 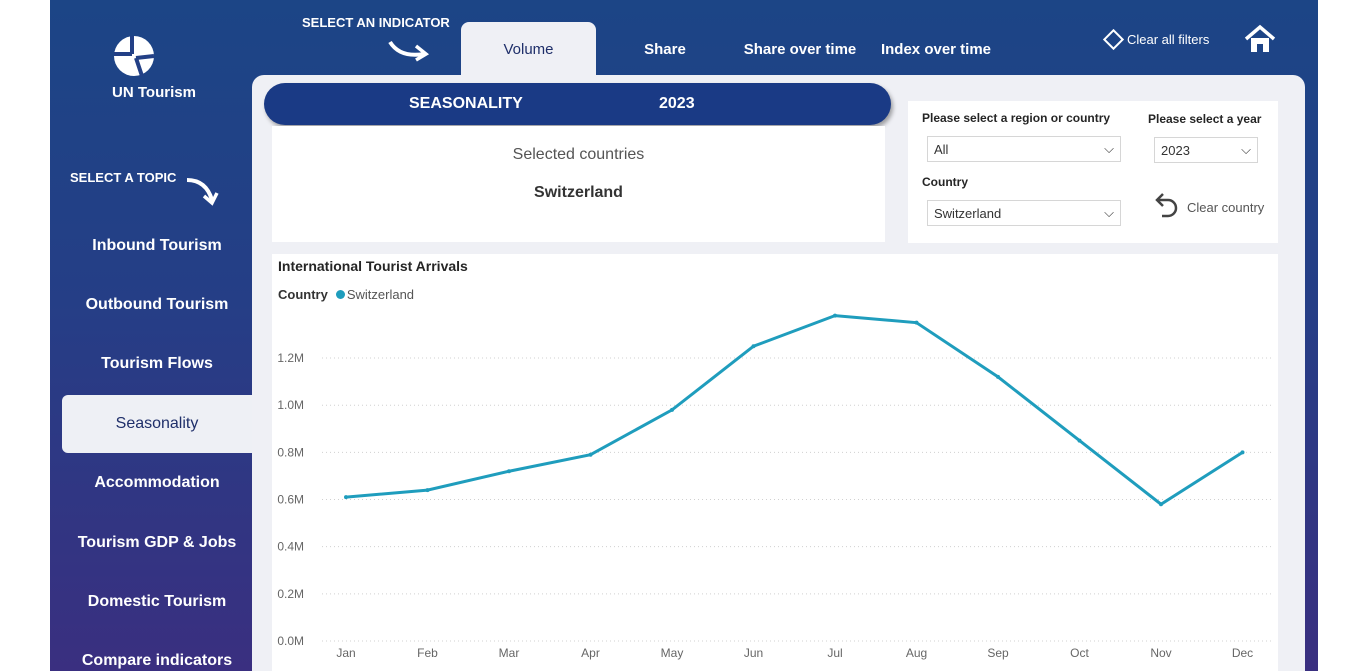 I want to click on x-tick-label: Oct, so click(x=1079, y=653).